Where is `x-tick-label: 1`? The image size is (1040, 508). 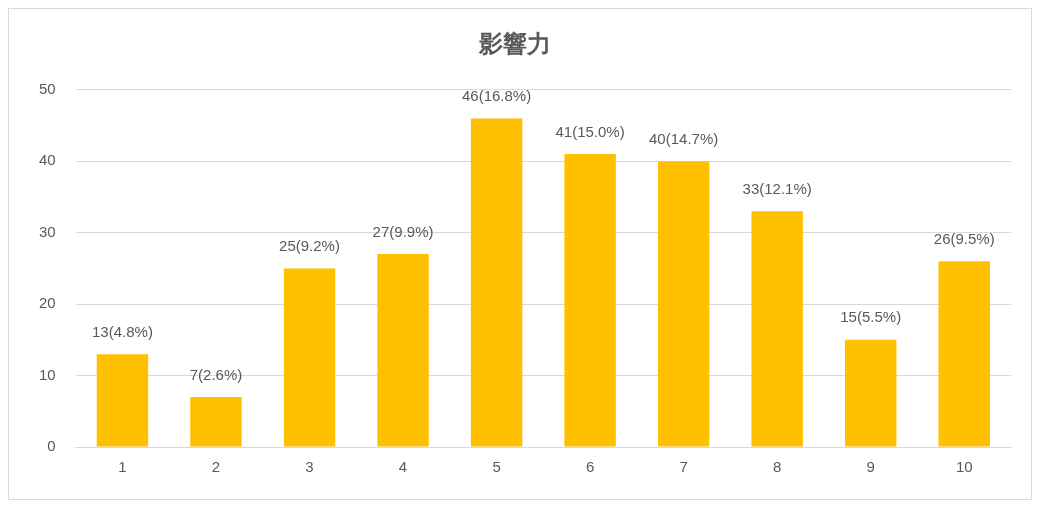 x-tick-label: 1 is located at coordinates (122, 467).